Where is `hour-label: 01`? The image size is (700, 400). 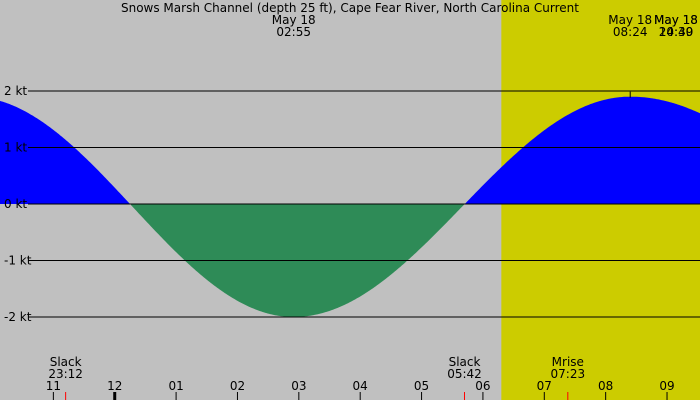 hour-label: 01 is located at coordinates (175, 386).